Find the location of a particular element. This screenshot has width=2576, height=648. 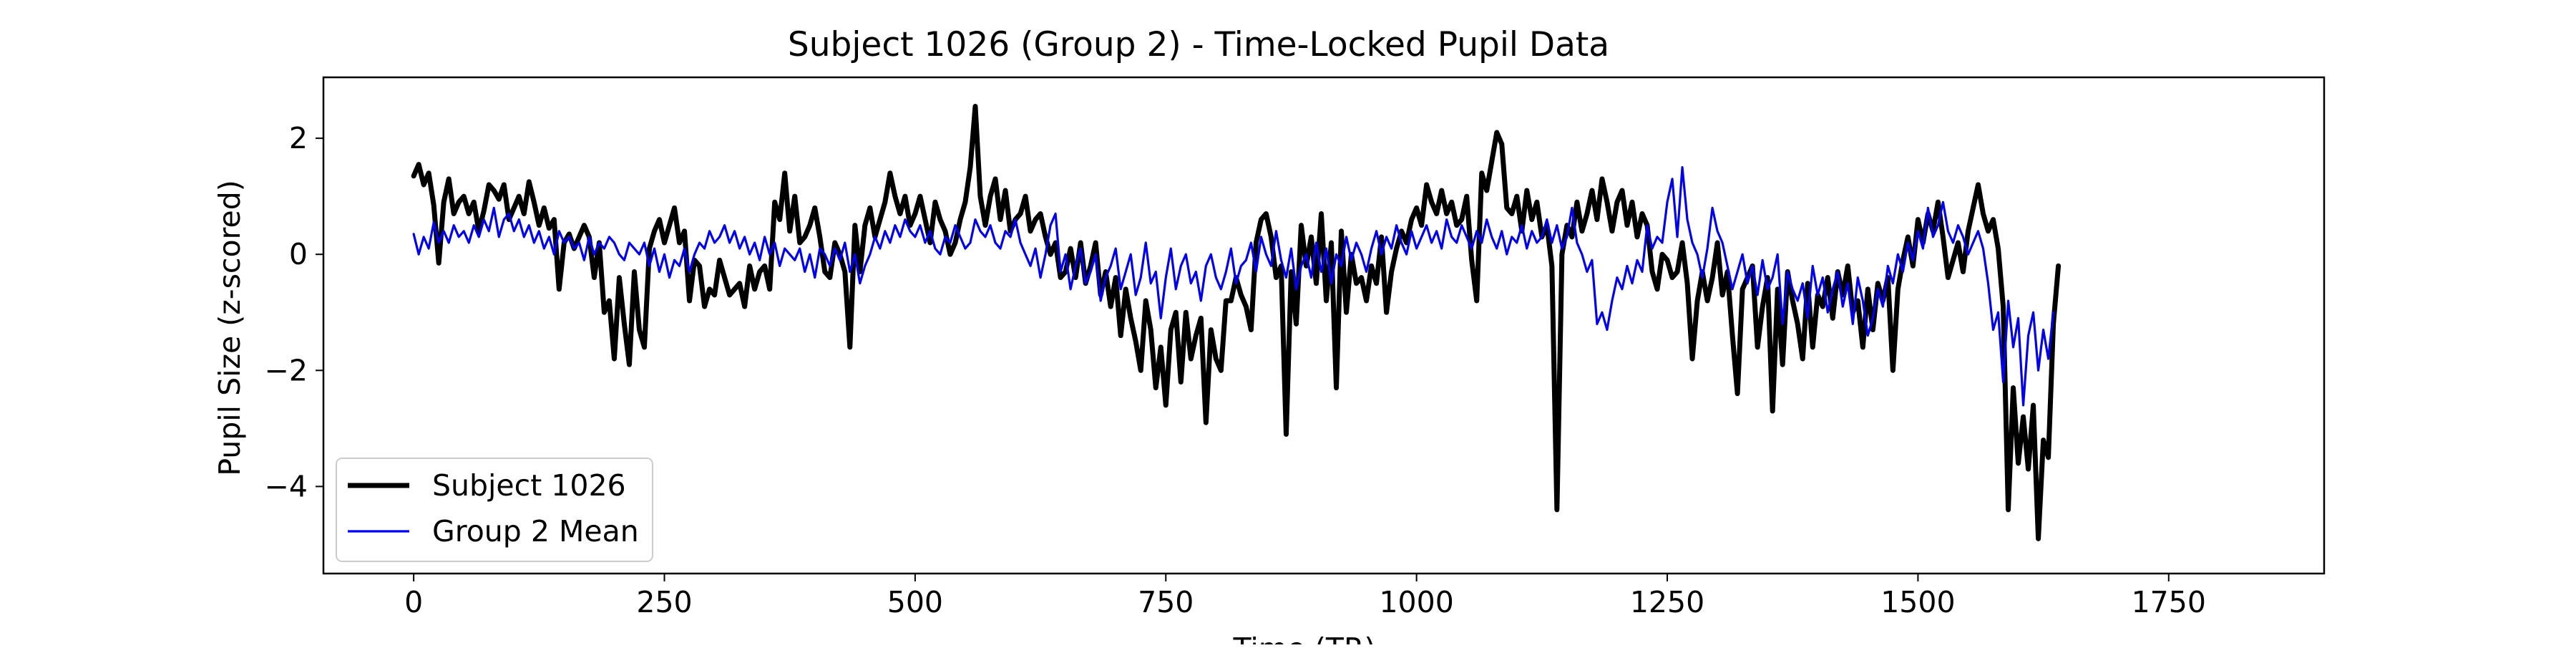

x-tick-label: 500 is located at coordinates (915, 602).